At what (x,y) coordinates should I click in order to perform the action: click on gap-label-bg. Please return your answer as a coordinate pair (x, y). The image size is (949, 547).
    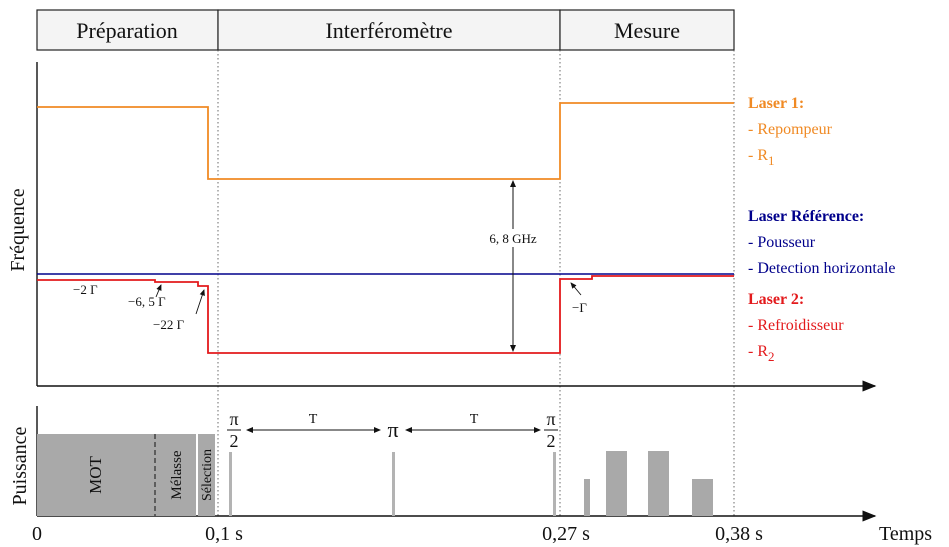
    Looking at the image, I should click on (513, 238).